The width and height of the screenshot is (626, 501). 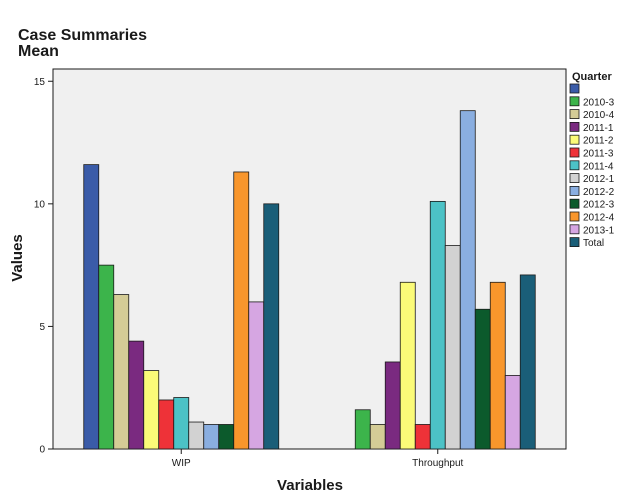 What do you see at coordinates (599, 218) in the screenshot?
I see `legend-label: 2012-4` at bounding box center [599, 218].